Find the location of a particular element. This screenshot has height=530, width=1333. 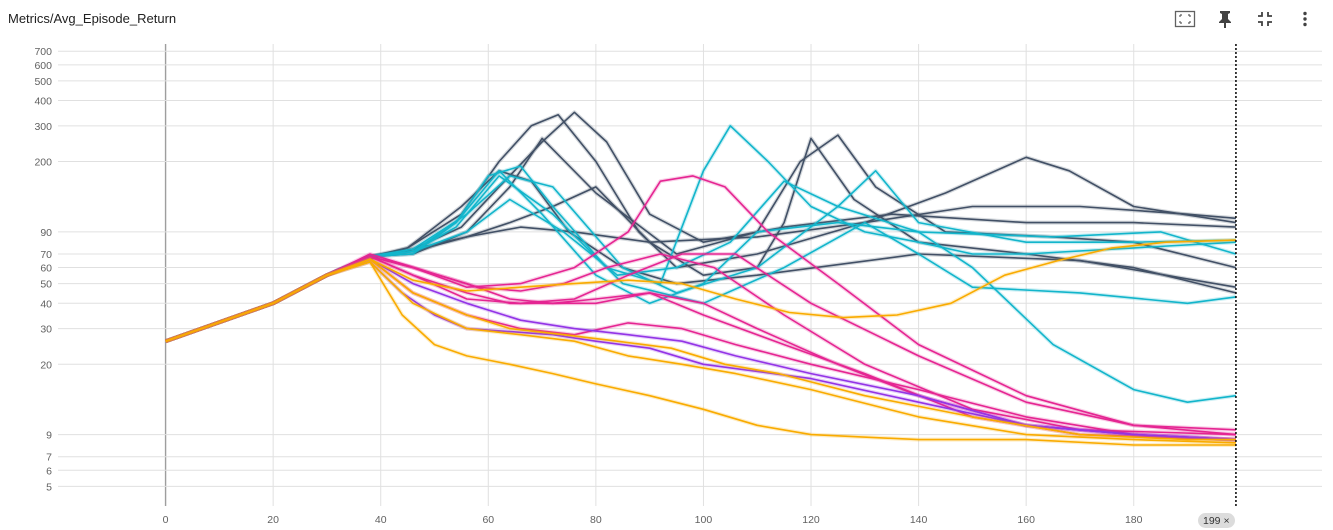

y-tick-label: 40 is located at coordinates (46, 304).